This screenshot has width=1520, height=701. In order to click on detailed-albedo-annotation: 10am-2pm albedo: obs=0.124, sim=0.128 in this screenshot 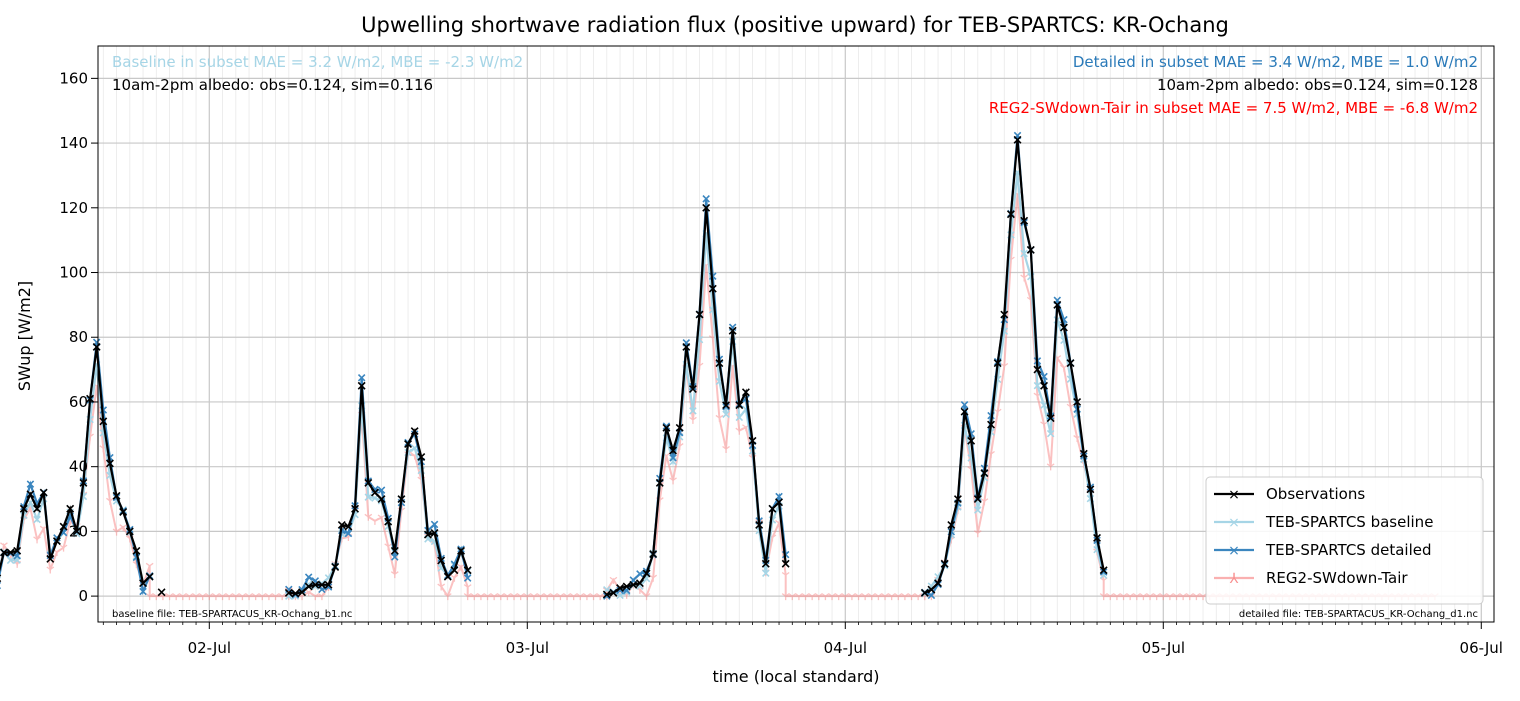, I will do `click(1317, 85)`.